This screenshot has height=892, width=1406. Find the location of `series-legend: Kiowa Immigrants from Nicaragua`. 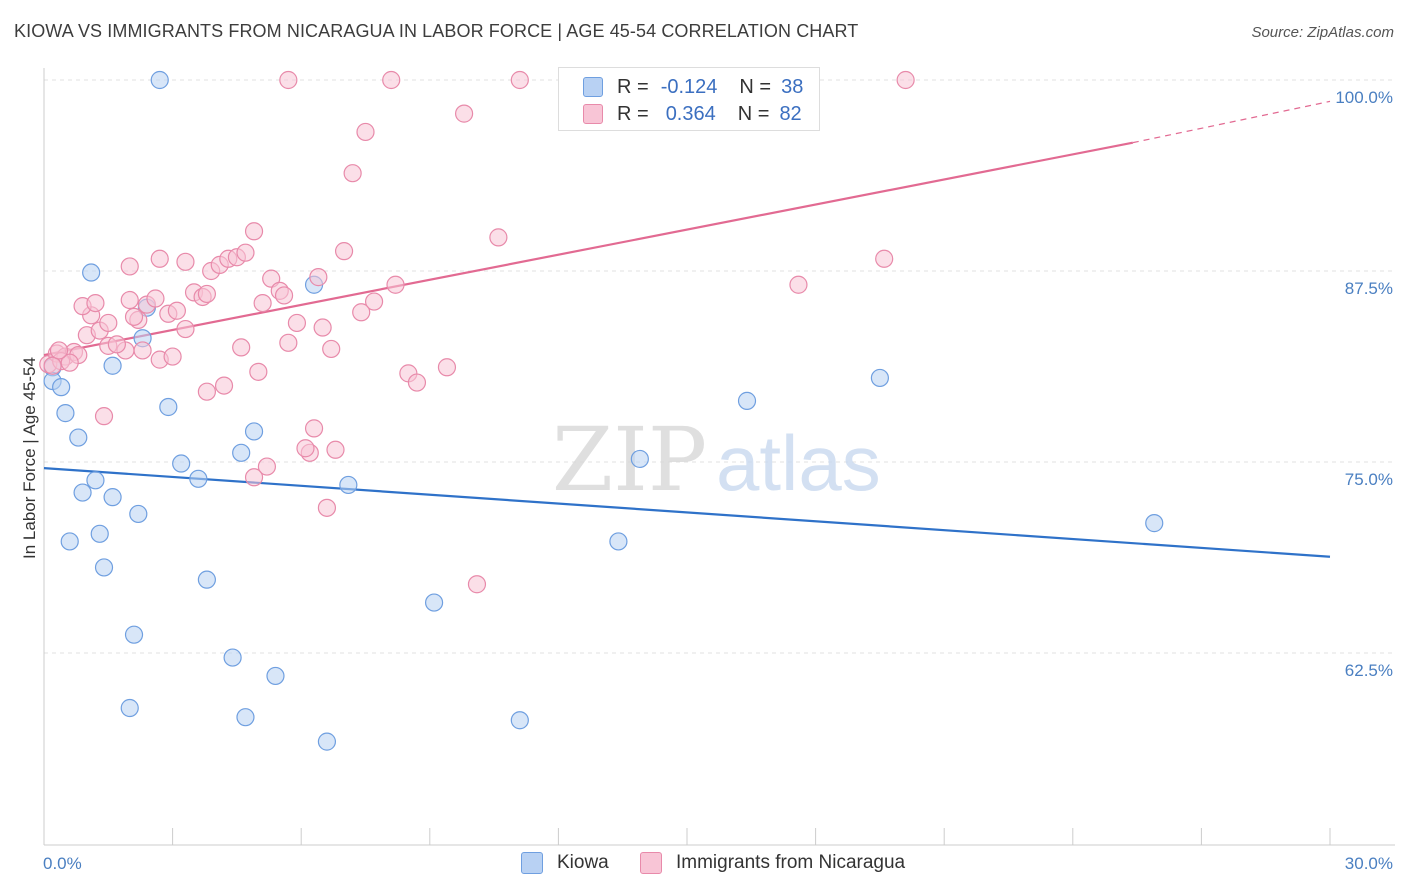

series-legend: Kiowa Immigrants from Nicaragua is located at coordinates (703, 865).